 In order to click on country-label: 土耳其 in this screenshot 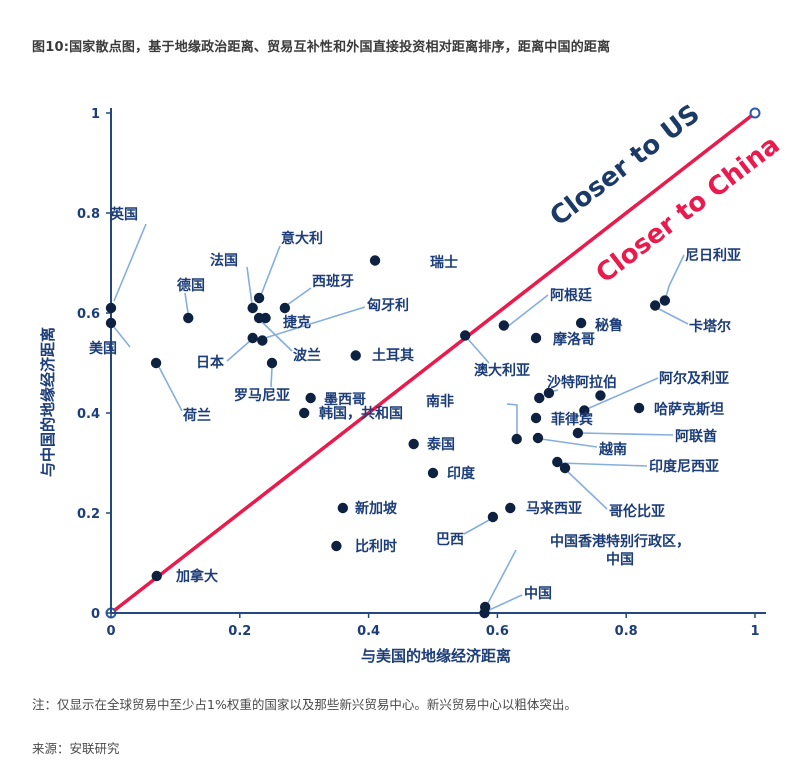, I will do `click(393, 355)`.